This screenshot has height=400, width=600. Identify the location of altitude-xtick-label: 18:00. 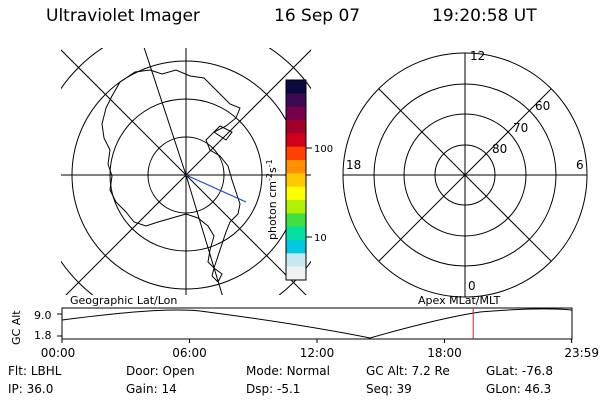
(444, 353).